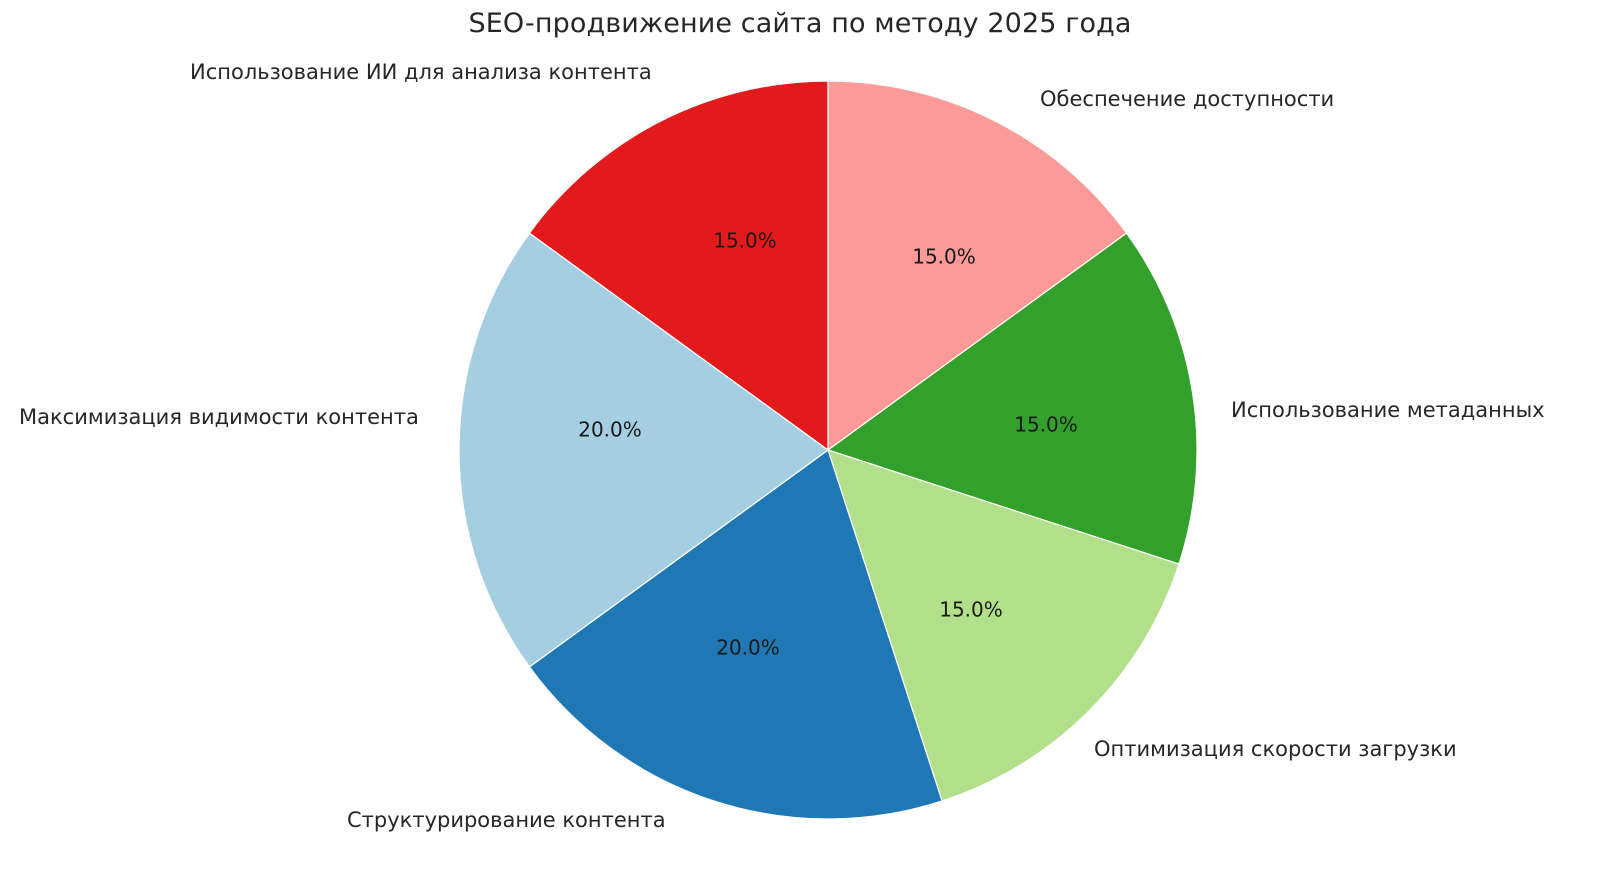 The width and height of the screenshot is (1600, 878). I want to click on pie-slice-category-label: Использование метаданных, so click(1388, 410).